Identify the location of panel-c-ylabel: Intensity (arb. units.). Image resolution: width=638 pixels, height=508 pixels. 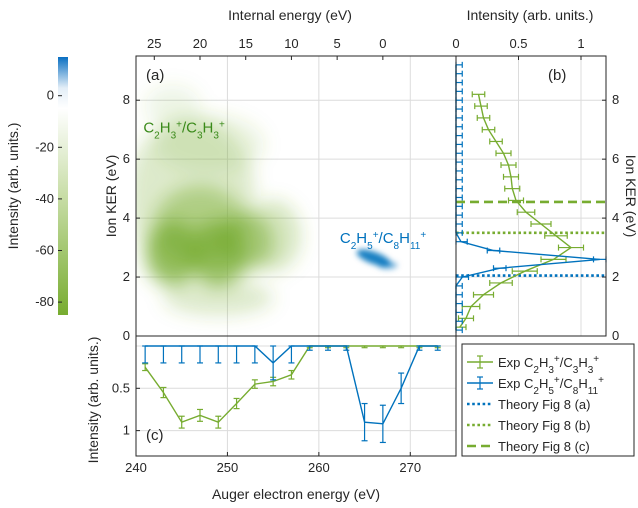
(93, 400).